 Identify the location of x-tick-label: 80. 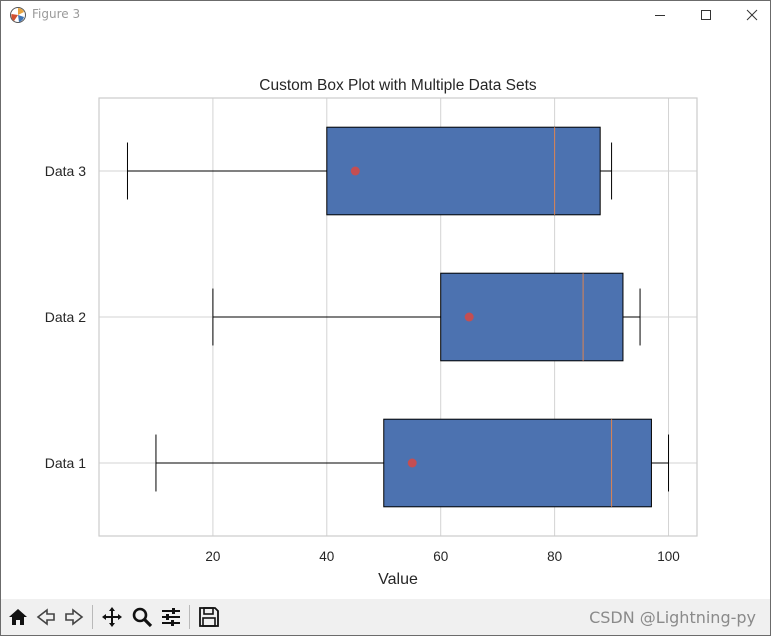
(554, 556).